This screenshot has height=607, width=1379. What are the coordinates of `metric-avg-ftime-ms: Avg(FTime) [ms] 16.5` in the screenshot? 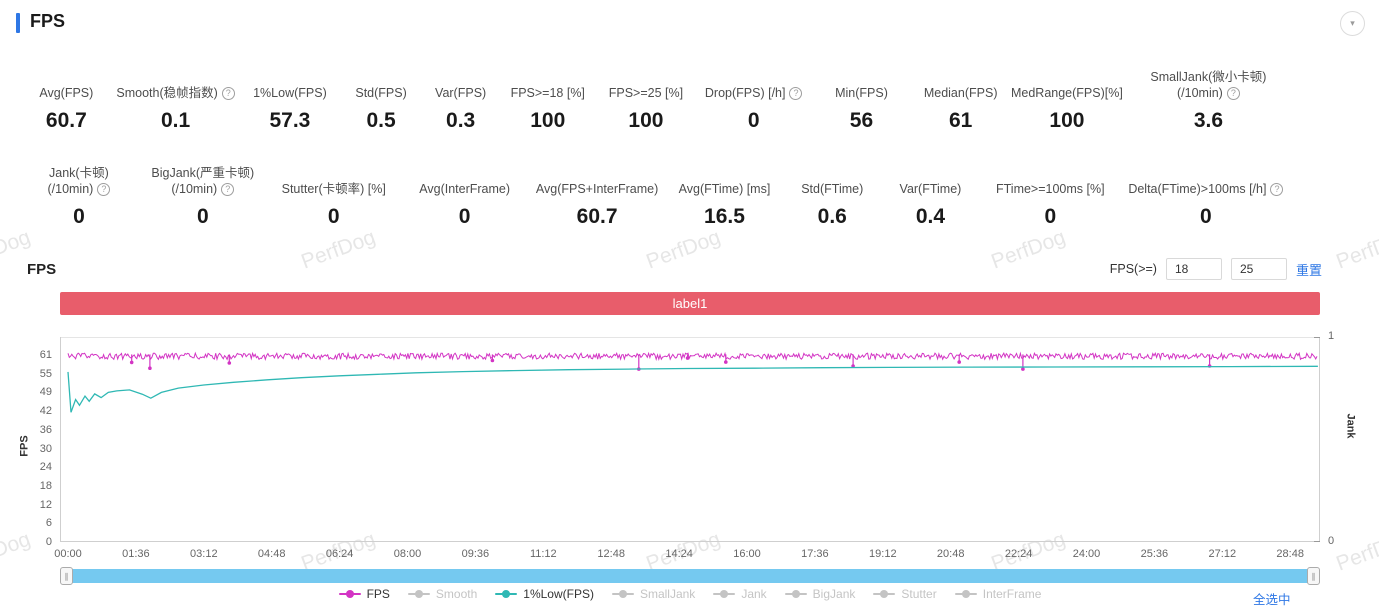 It's located at (725, 194).